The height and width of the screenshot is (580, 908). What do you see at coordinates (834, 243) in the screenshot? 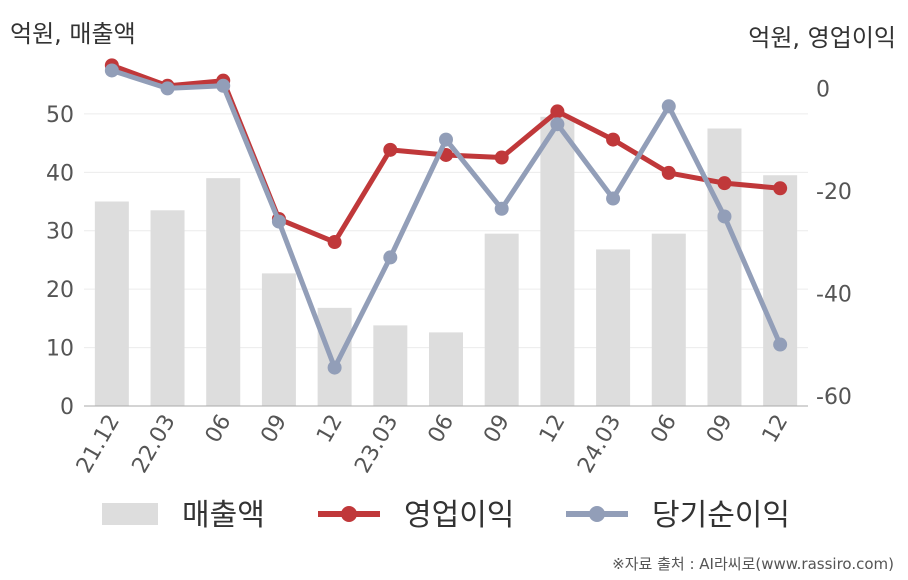
I see `right-axis-ticks: 0 -20 -40 -60` at bounding box center [834, 243].